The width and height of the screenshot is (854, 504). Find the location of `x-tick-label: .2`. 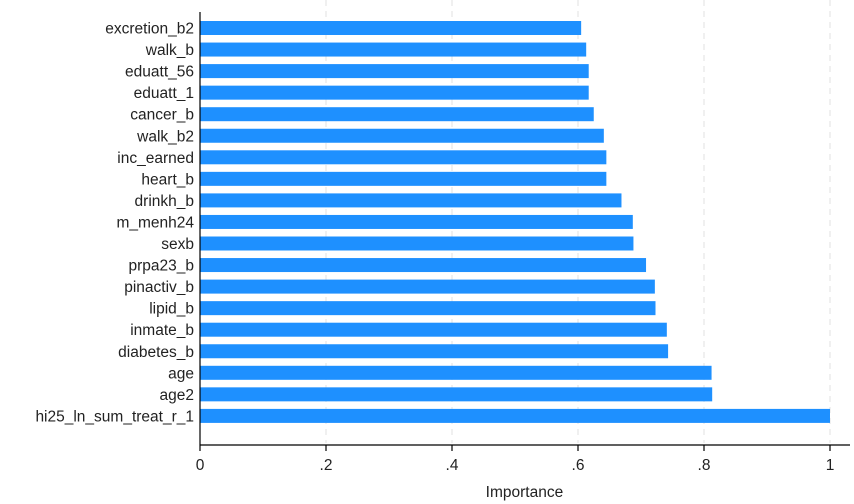

x-tick-label: .2 is located at coordinates (326, 465).